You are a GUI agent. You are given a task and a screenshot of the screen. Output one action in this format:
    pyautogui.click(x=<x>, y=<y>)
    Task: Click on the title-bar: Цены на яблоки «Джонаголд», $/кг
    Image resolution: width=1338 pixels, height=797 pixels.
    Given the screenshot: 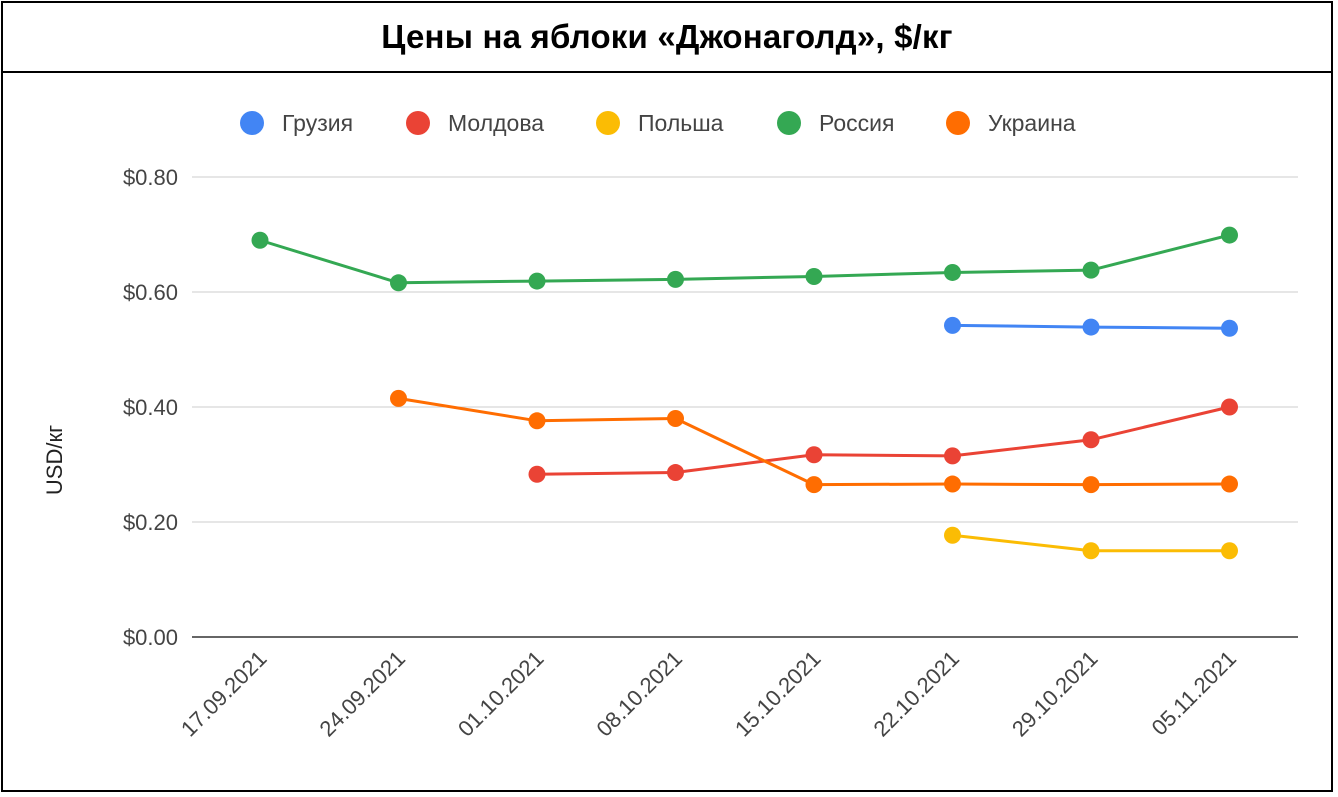 What is the action you would take?
    pyautogui.click(x=667, y=38)
    